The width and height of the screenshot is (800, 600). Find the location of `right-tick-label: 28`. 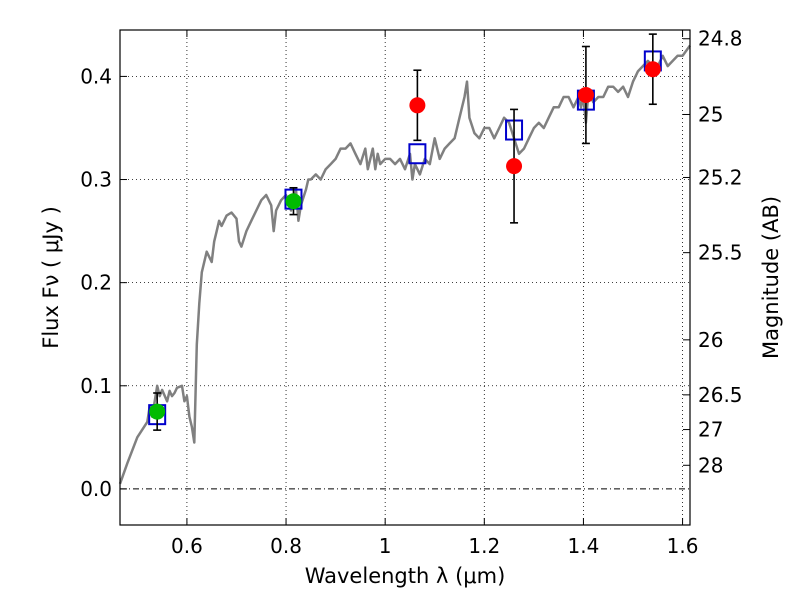

right-tick-label: 28 is located at coordinates (710, 465).